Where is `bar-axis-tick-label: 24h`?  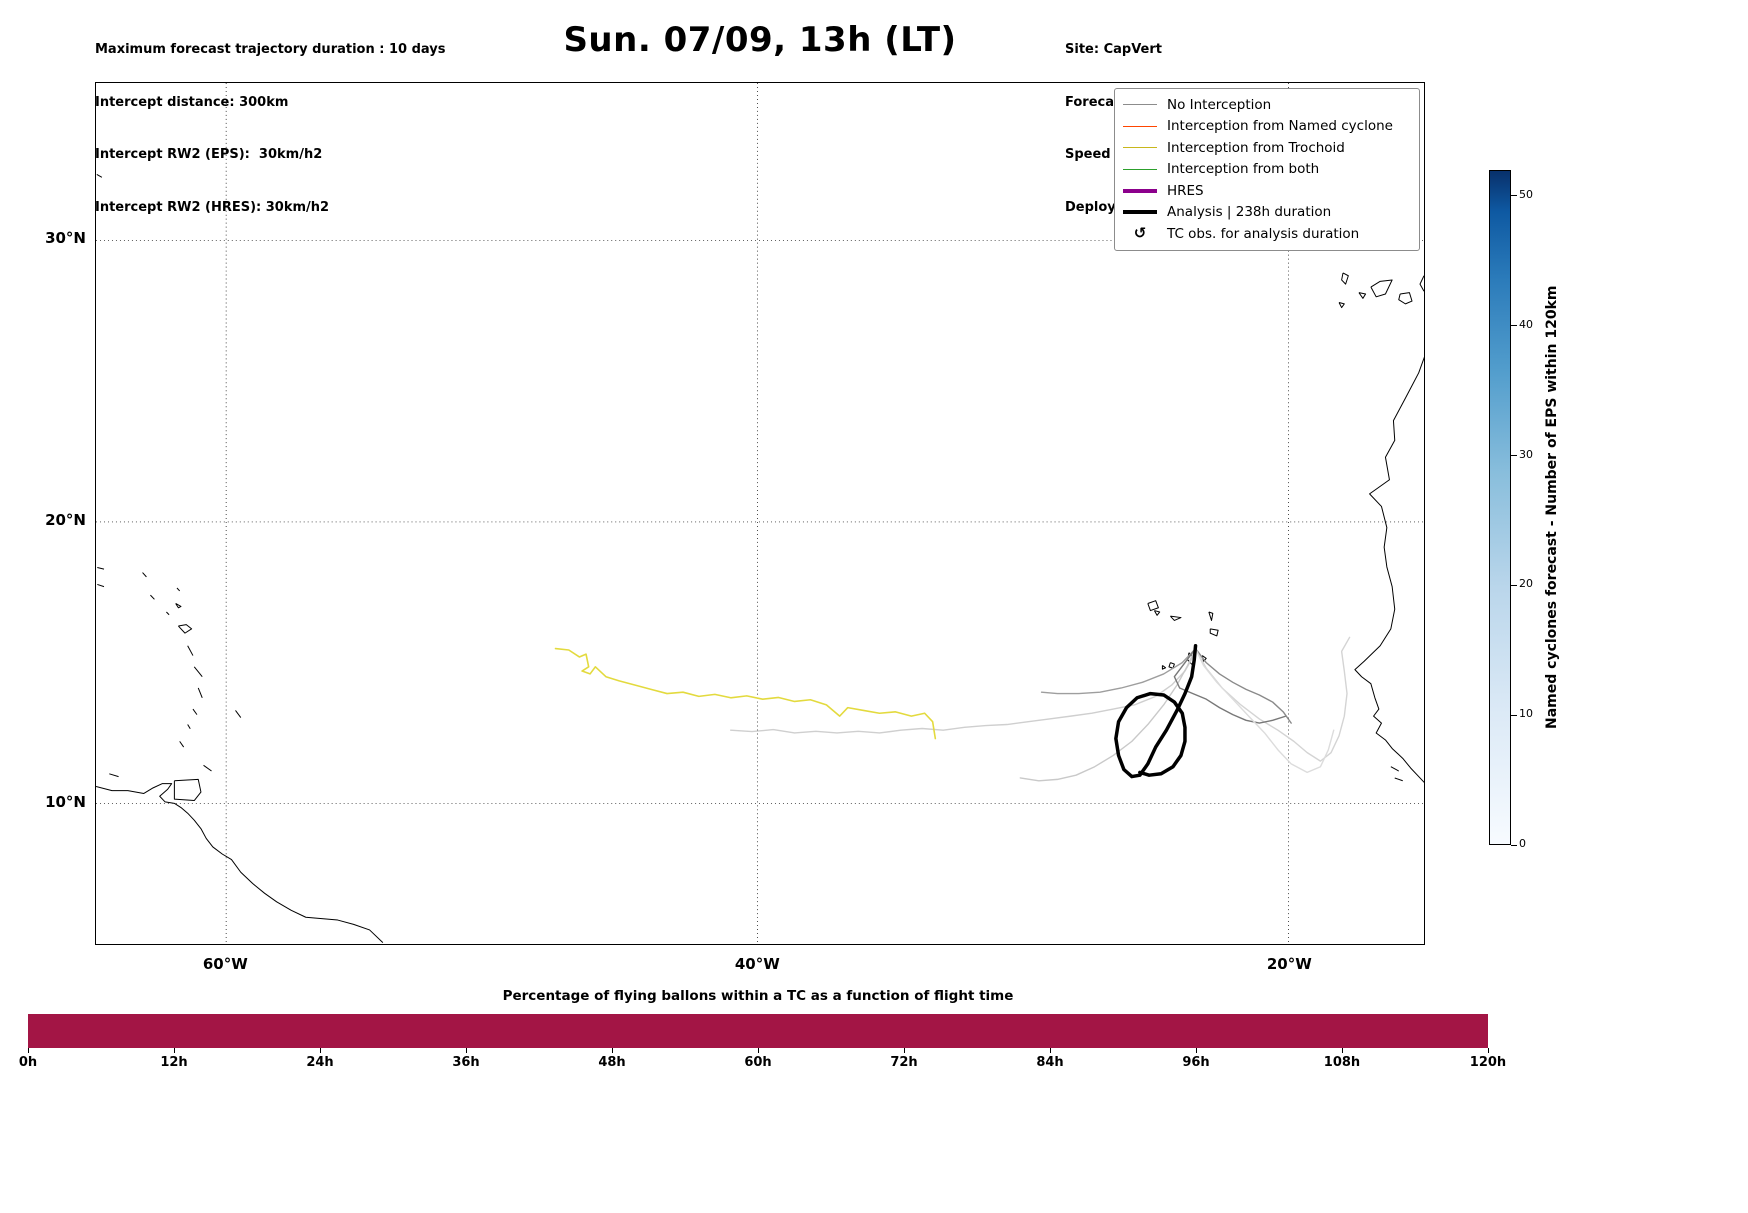
bar-axis-tick-label: 24h is located at coordinates (320, 1062).